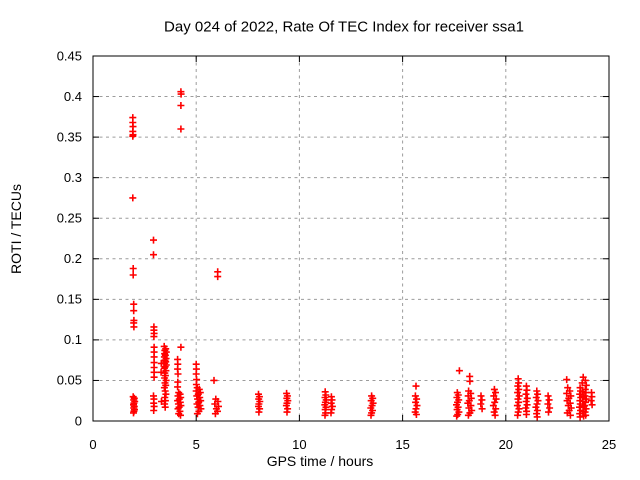  What do you see at coordinates (69, 380) in the screenshot?
I see `y-tick-label: 0.05` at bounding box center [69, 380].